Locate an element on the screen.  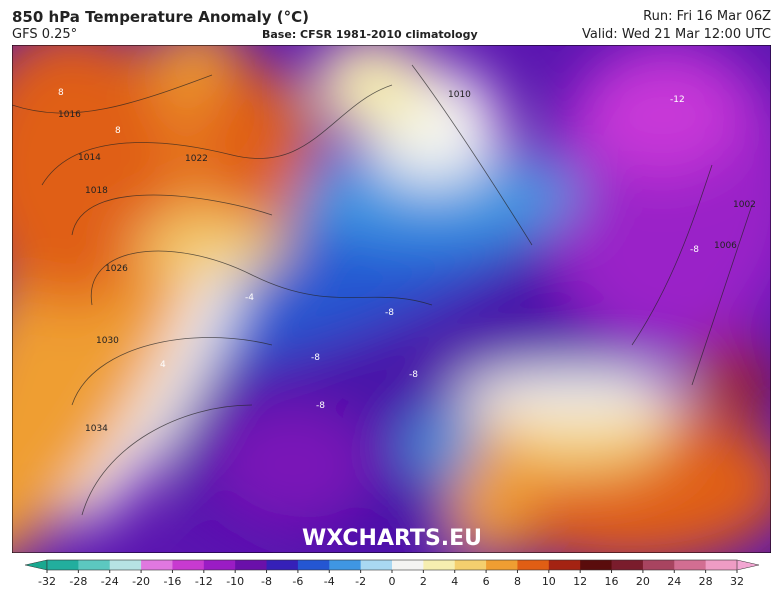
colorbar-tick-label: 12 is located at coordinates (580, 581).